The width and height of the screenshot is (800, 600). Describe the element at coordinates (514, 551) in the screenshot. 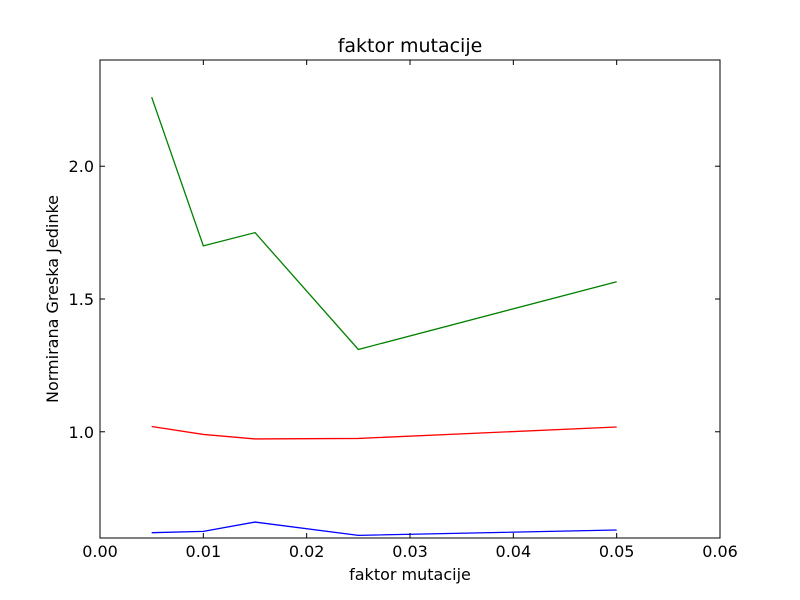

I see `x-tick-label: 0.04` at that location.